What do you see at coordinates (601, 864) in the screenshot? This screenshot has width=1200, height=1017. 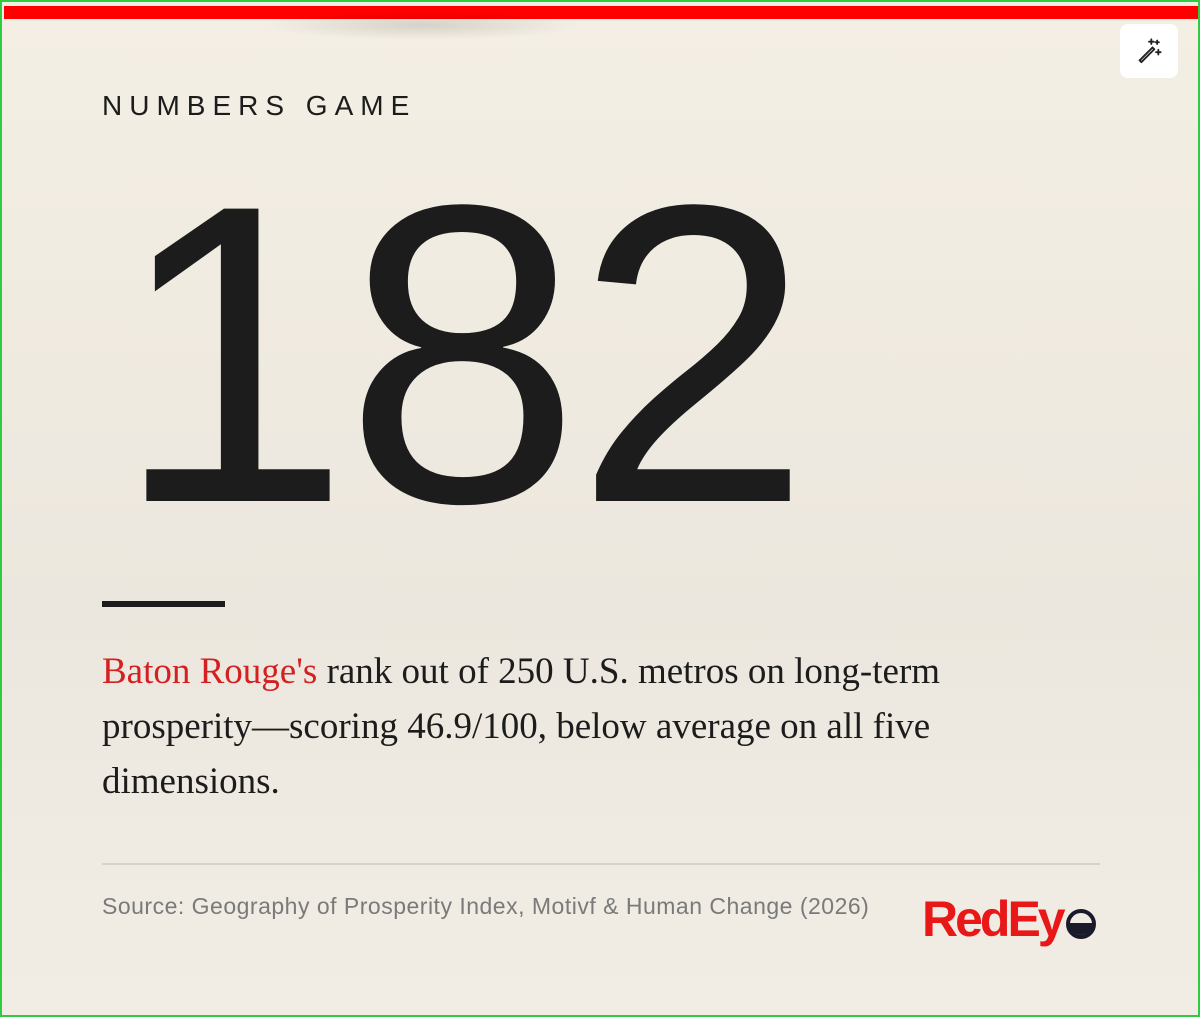 I see `divider-line` at bounding box center [601, 864].